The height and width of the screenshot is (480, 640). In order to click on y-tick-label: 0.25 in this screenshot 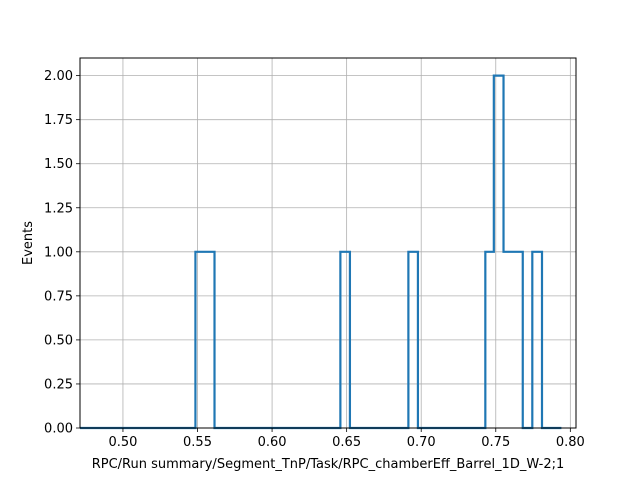, I will do `click(58, 384)`.